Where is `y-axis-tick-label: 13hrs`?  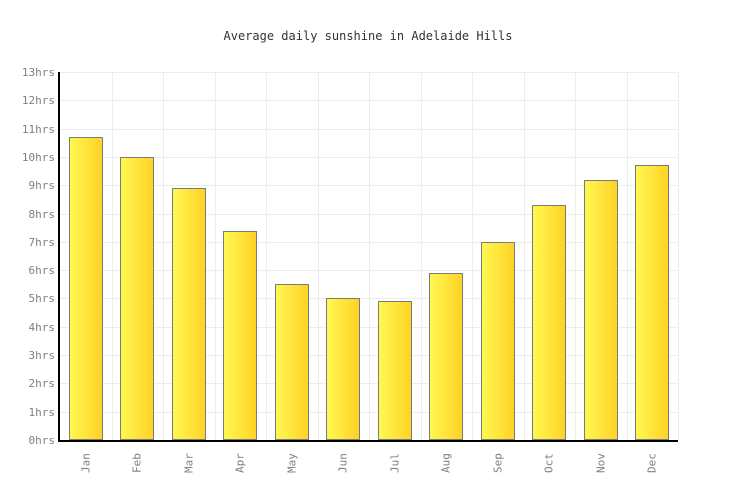
y-axis-tick-label: 13hrs is located at coordinates (38, 72).